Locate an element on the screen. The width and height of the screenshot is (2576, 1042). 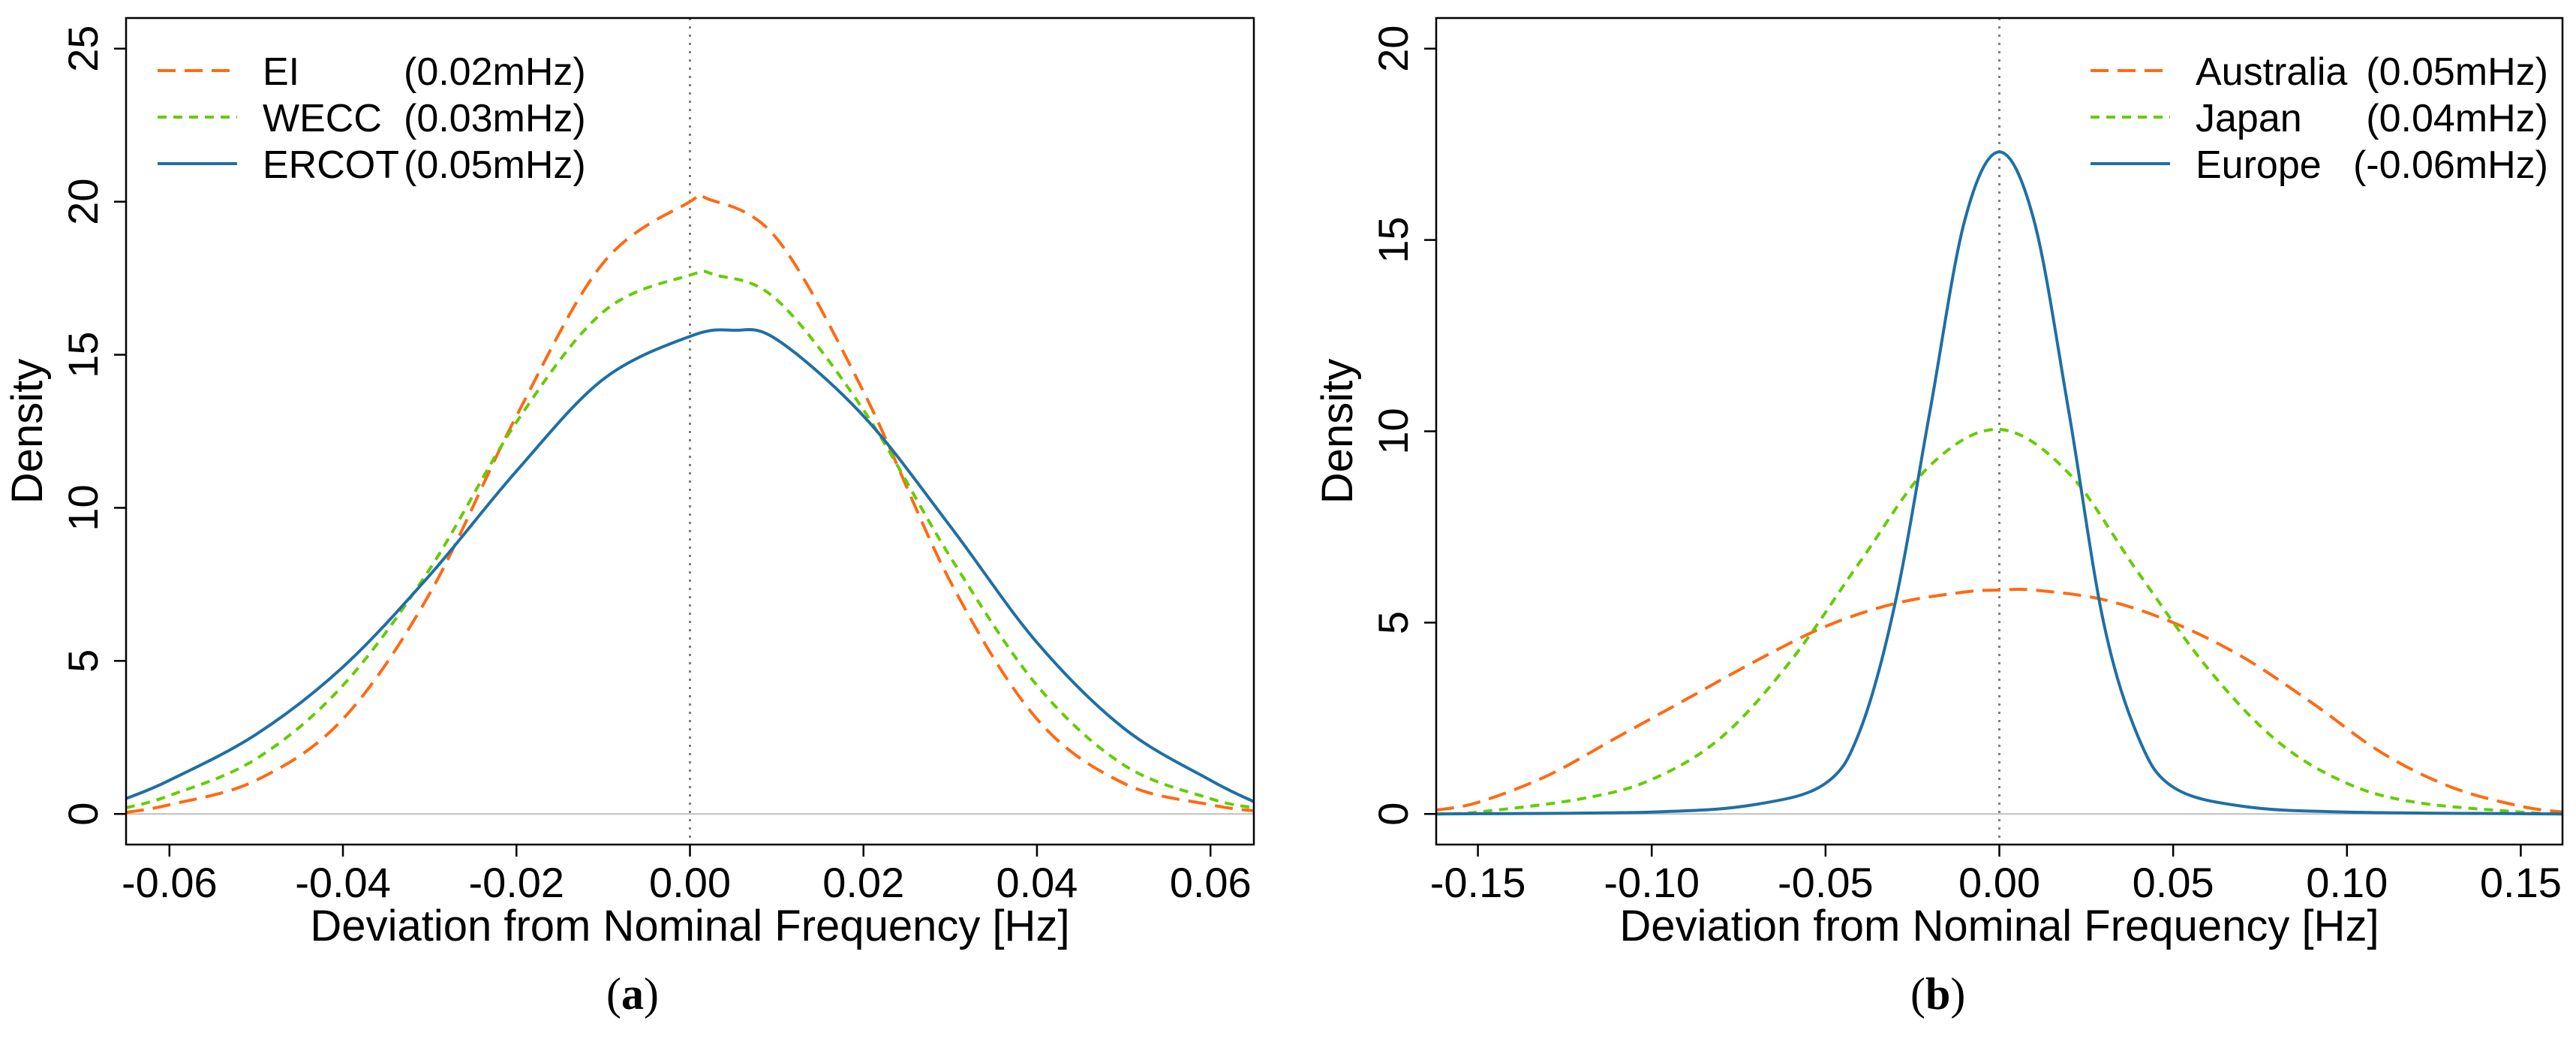
y-tick-label-b: 10 is located at coordinates (1393, 431).